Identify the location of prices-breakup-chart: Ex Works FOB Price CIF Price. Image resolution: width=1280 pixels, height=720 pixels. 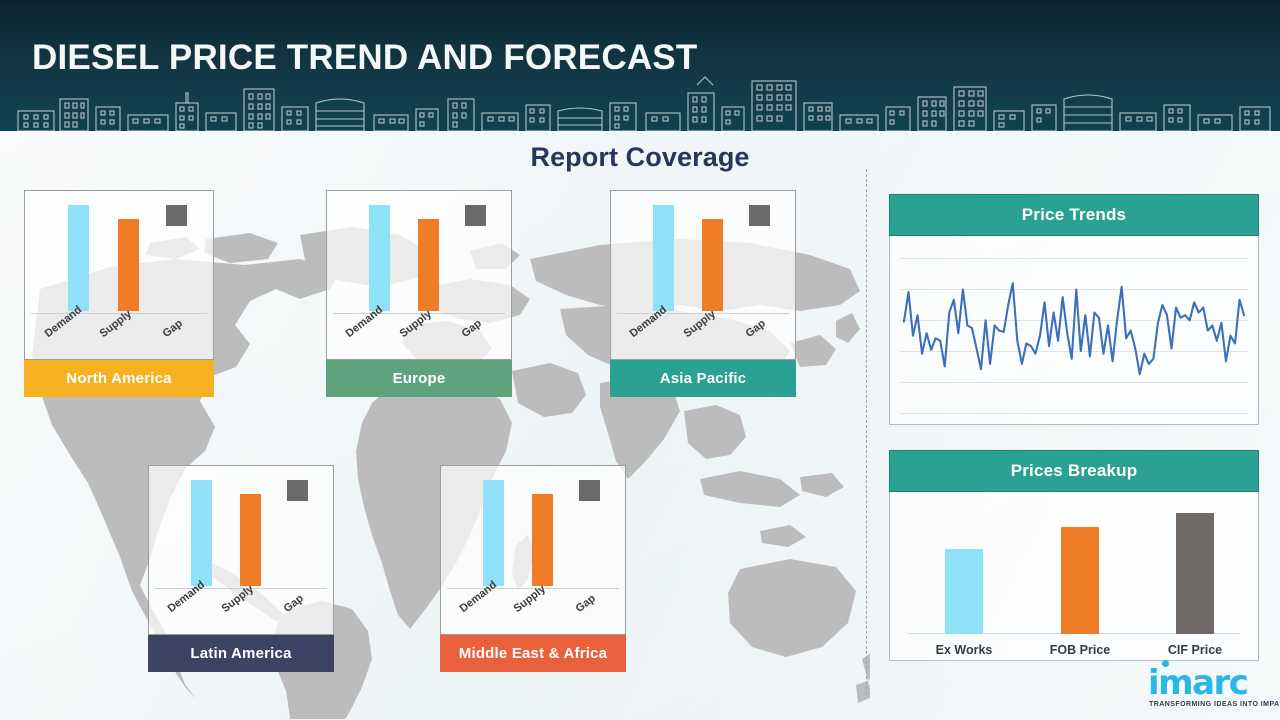
(1074, 576).